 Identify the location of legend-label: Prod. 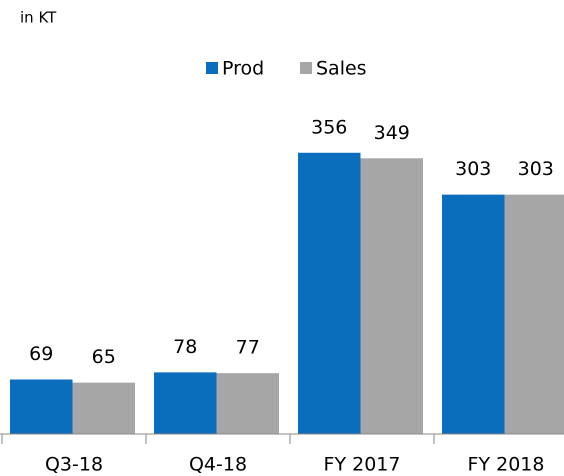
(243, 69).